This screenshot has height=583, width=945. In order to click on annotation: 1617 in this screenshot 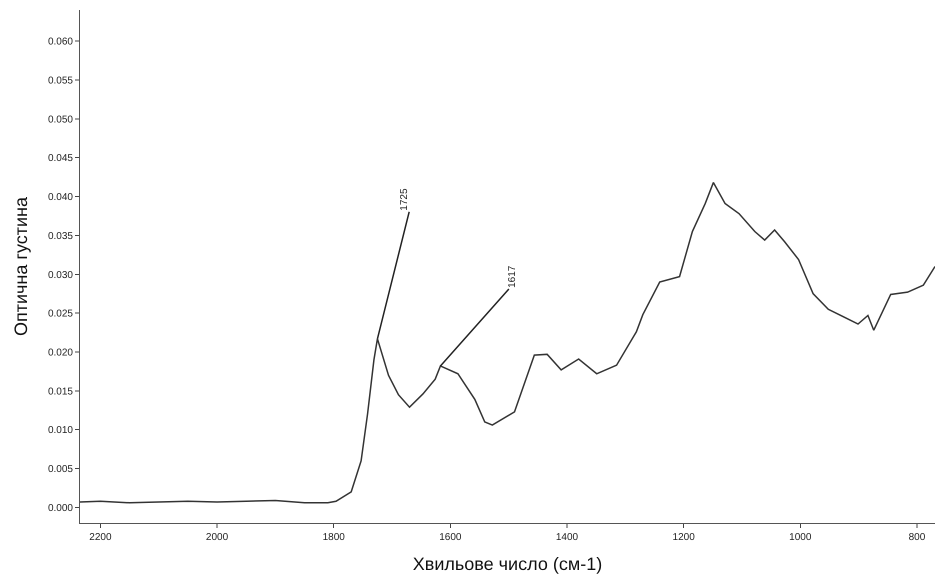, I will do `click(512, 276)`.